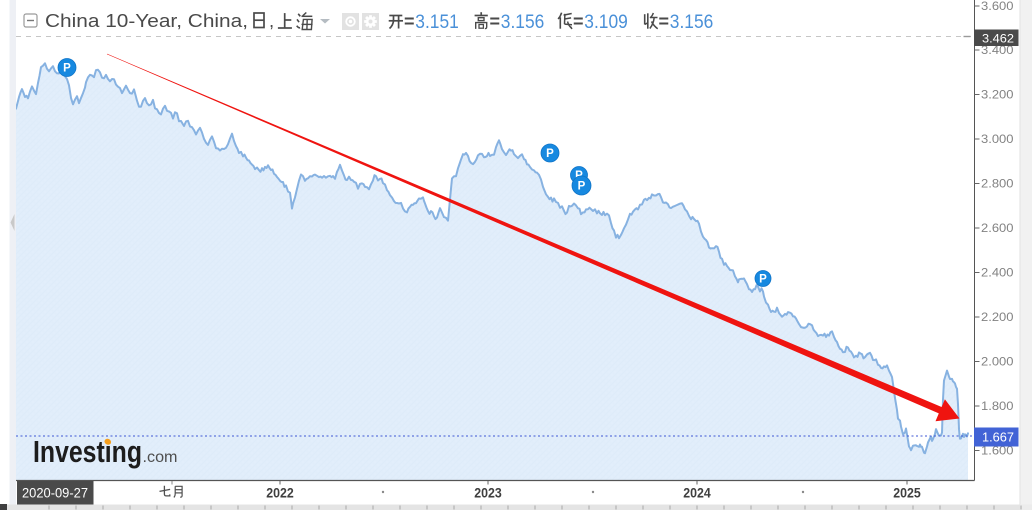 The image size is (1032, 510). I want to click on svg-text: 3.109, so click(606, 22).